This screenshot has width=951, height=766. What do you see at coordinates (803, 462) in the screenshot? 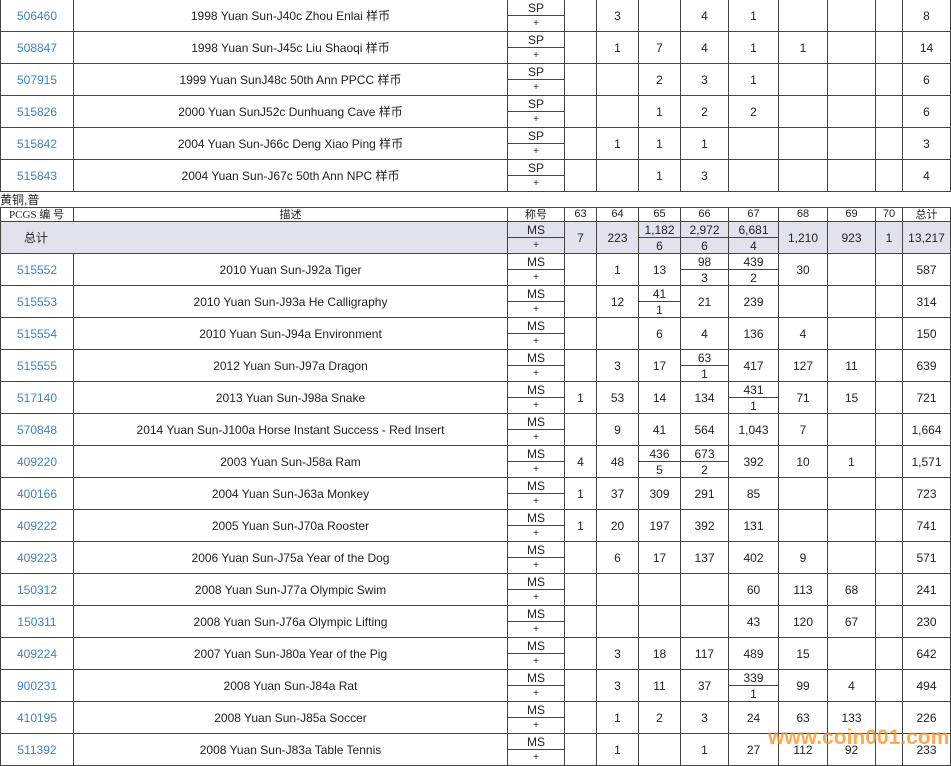
I see `count: 10` at bounding box center [803, 462].